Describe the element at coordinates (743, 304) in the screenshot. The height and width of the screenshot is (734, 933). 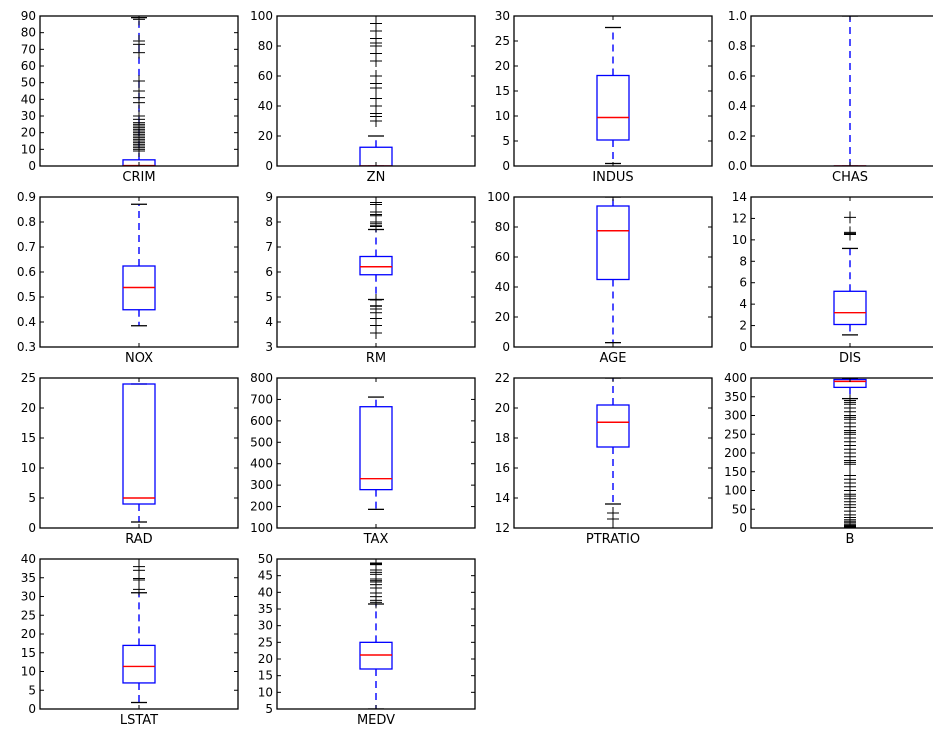
I see `ytick-label-dis-2: 4` at that location.